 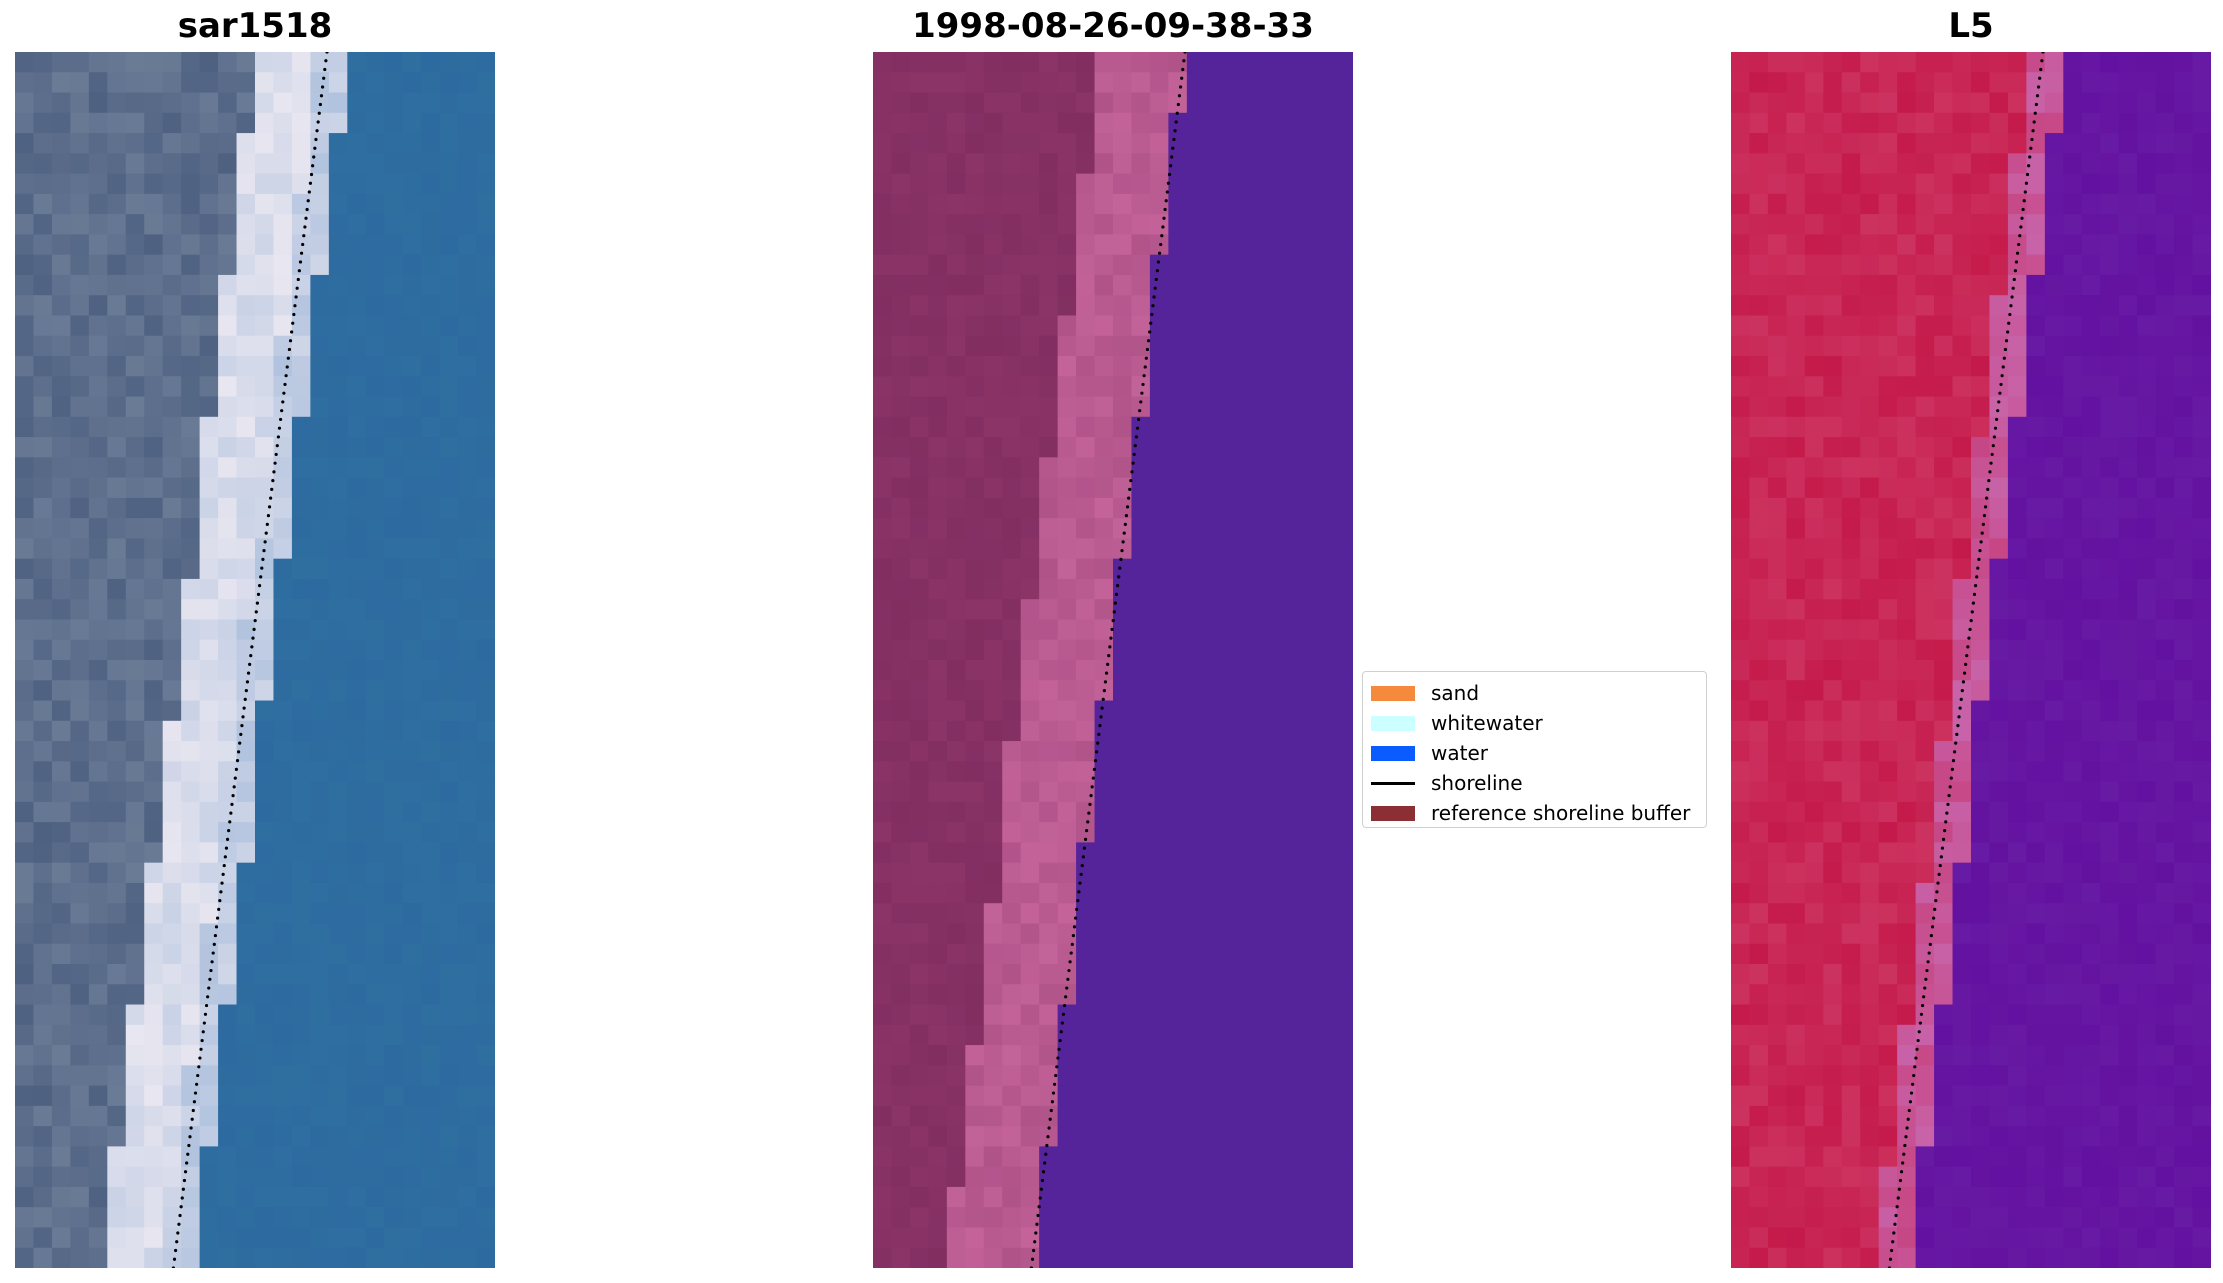 What do you see at coordinates (1459, 753) in the screenshot?
I see `legend-label-water: water` at bounding box center [1459, 753].